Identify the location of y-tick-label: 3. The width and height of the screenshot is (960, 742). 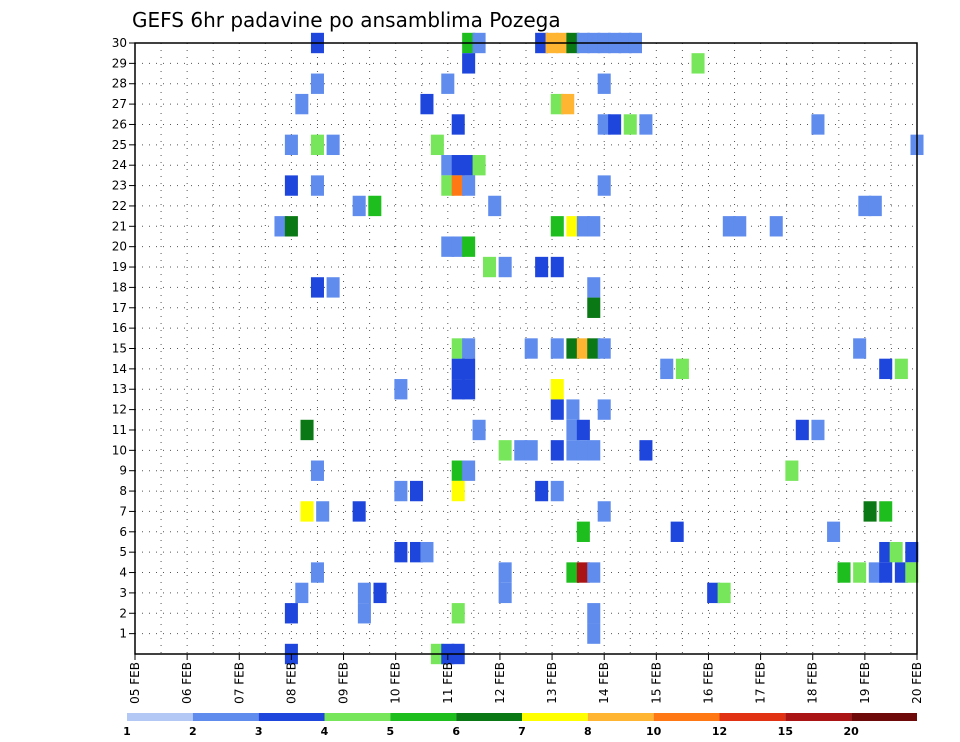
(123, 593).